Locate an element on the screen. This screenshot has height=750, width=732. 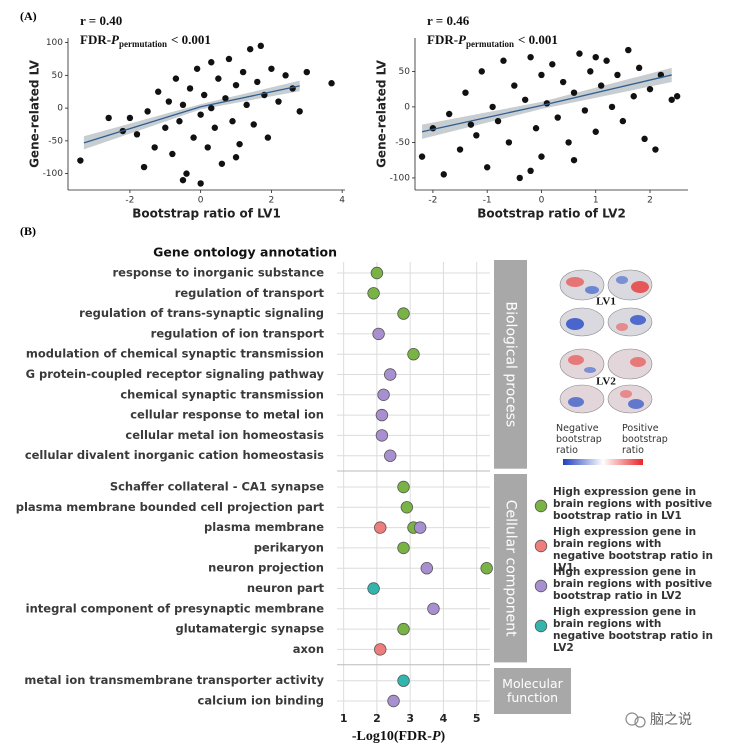
y-axis-title: Gene ontology annotation is located at coordinates (245, 252).